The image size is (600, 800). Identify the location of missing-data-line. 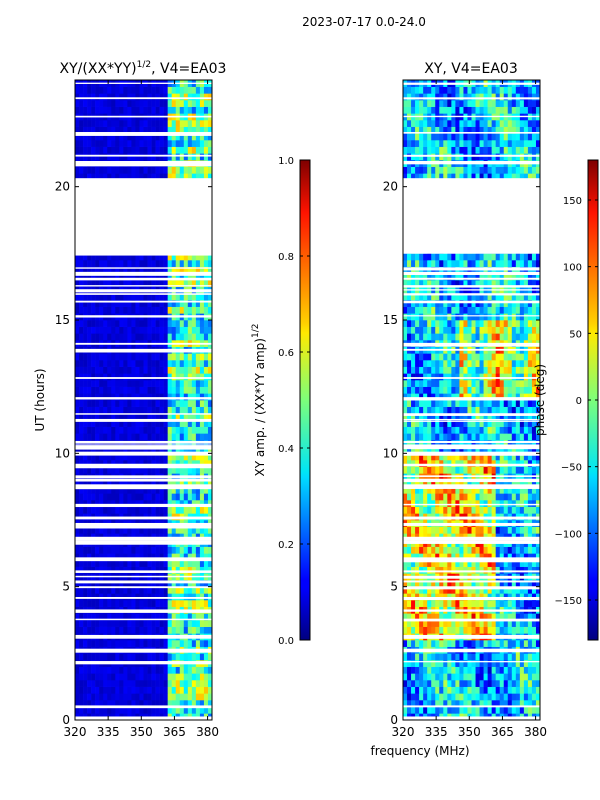
(143, 253).